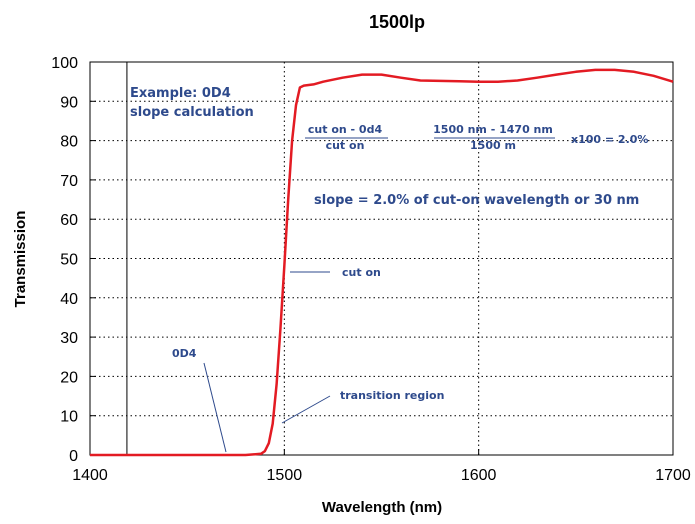  Describe the element at coordinates (20, 259) in the screenshot. I see `y-axis-label: Transmission` at that location.